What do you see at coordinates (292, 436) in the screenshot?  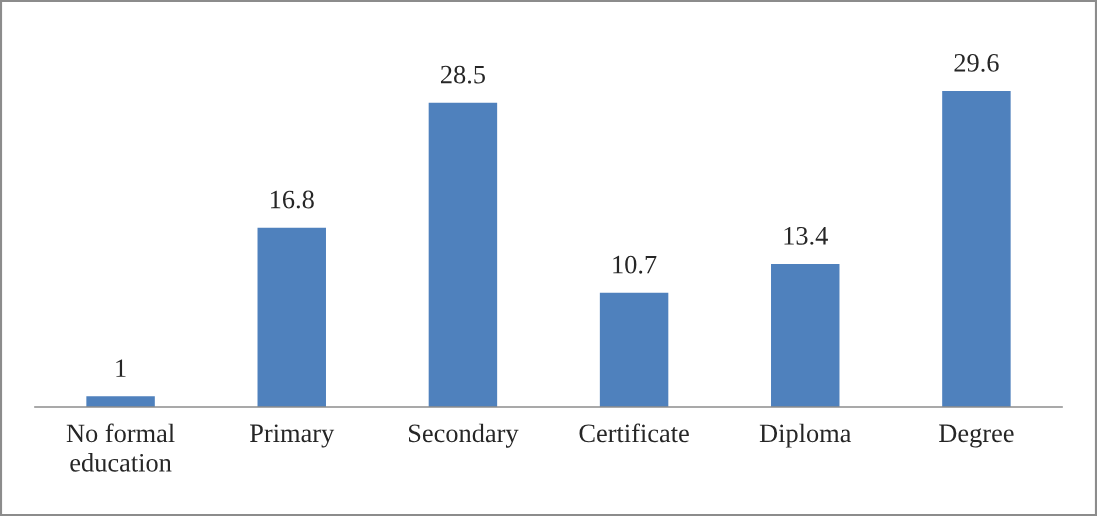 I see `x-tick-label: Primary` at bounding box center [292, 436].